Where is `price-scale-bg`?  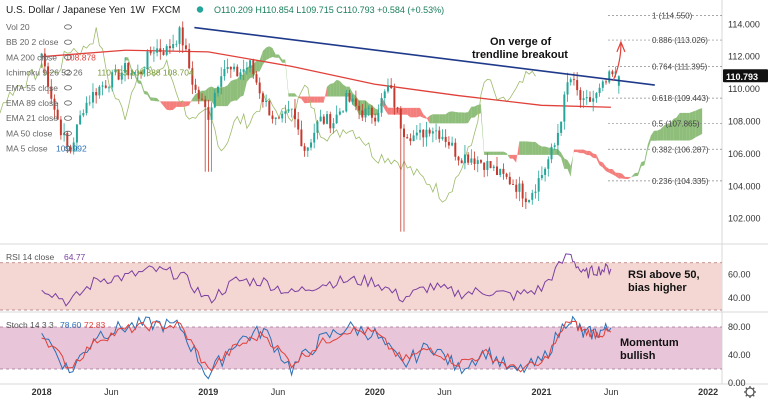
price-scale-bg is located at coordinates (745, 200).